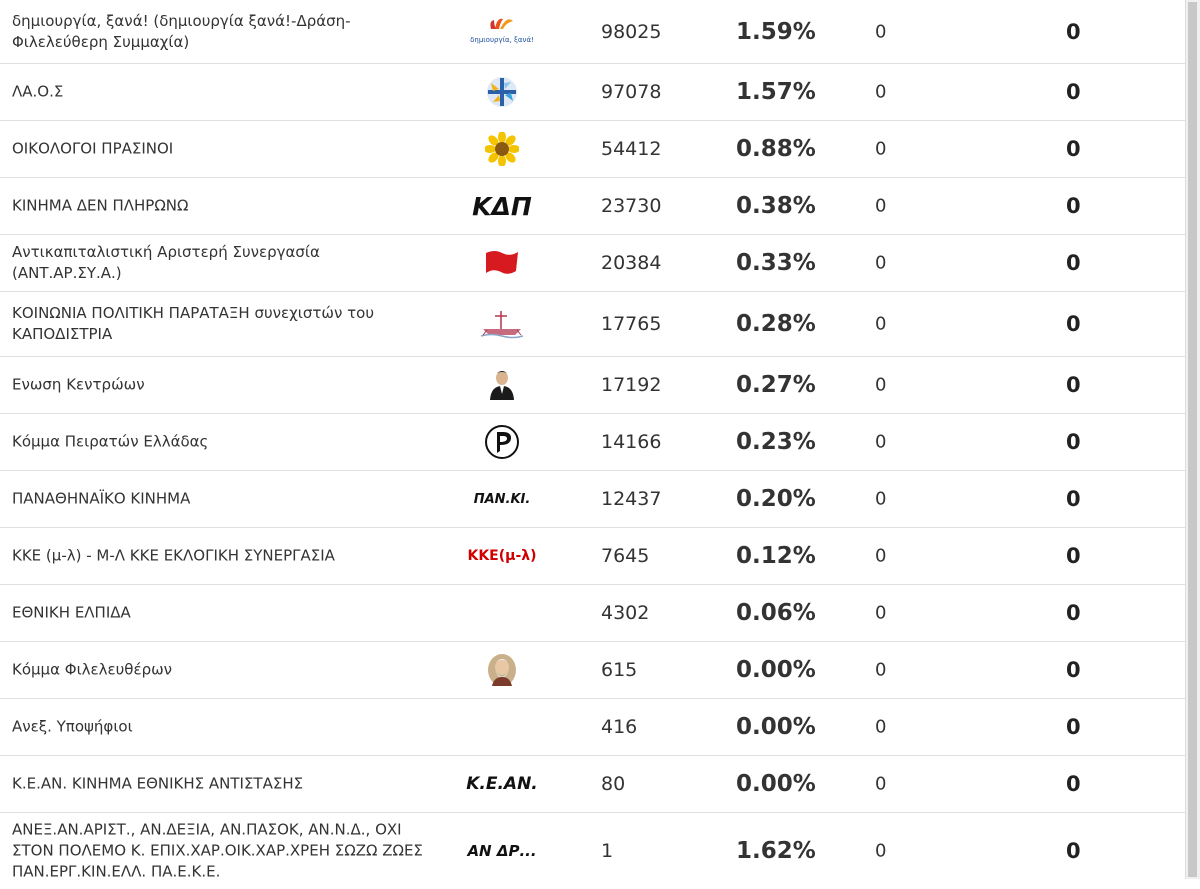 The width and height of the screenshot is (1200, 889). I want to click on table-row: Κόμμα Πειρατών Ελλάδας 14166 0.23% 0 0, so click(593, 442).